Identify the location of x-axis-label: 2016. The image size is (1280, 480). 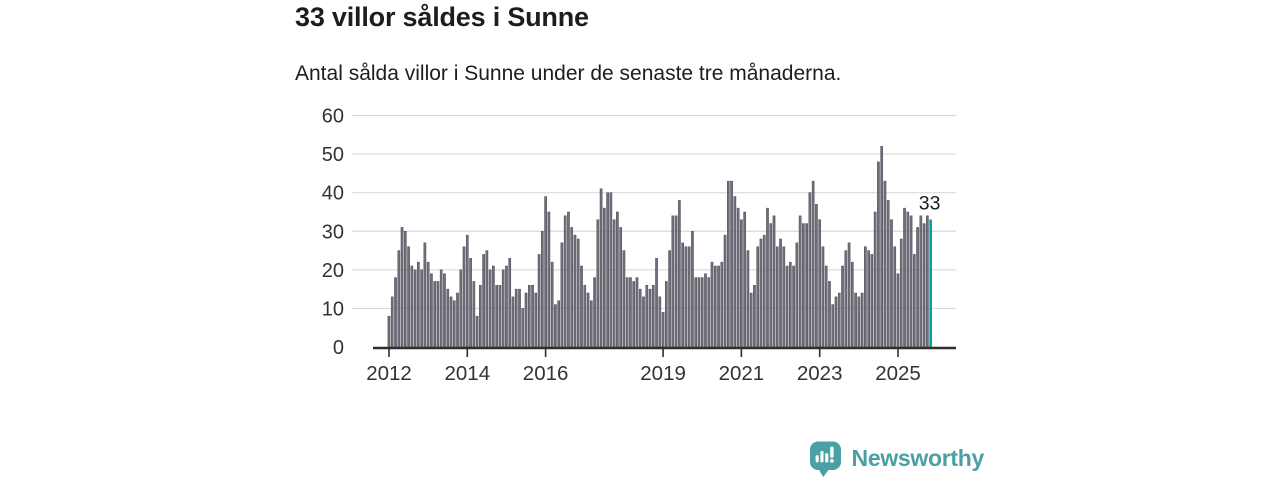
(546, 373).